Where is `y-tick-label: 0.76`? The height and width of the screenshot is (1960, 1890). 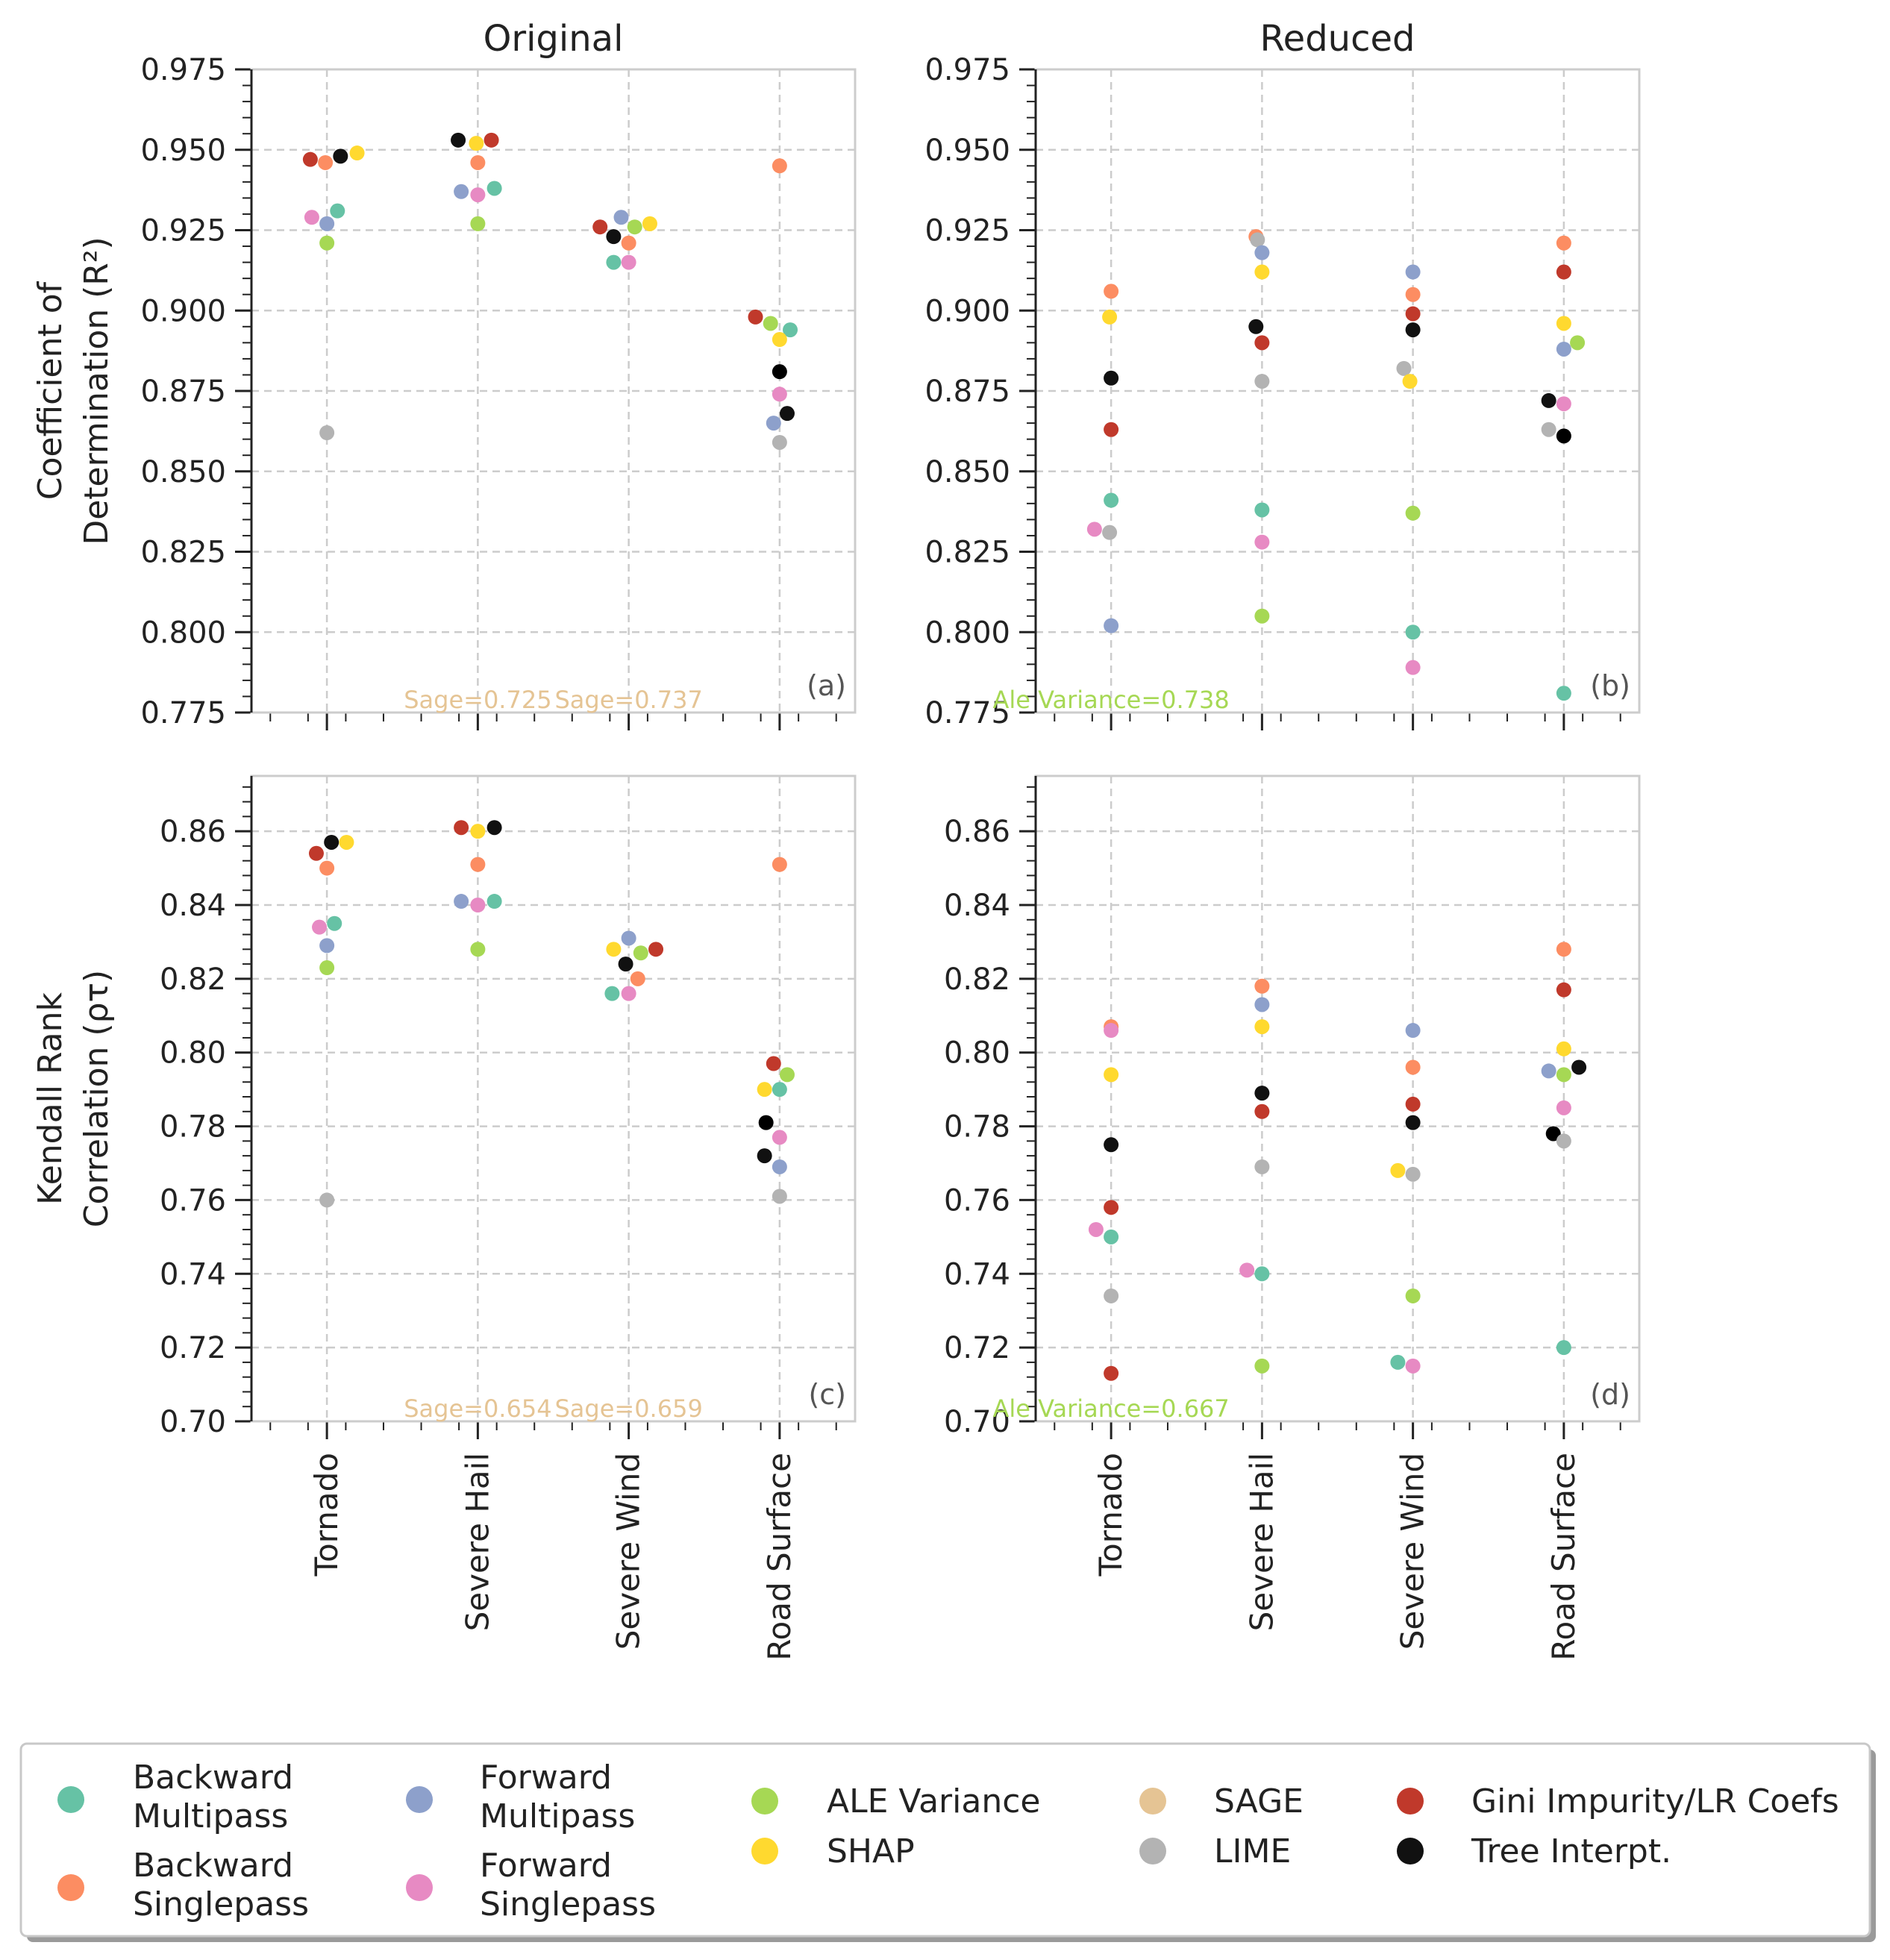 y-tick-label: 0.76 is located at coordinates (977, 1200).